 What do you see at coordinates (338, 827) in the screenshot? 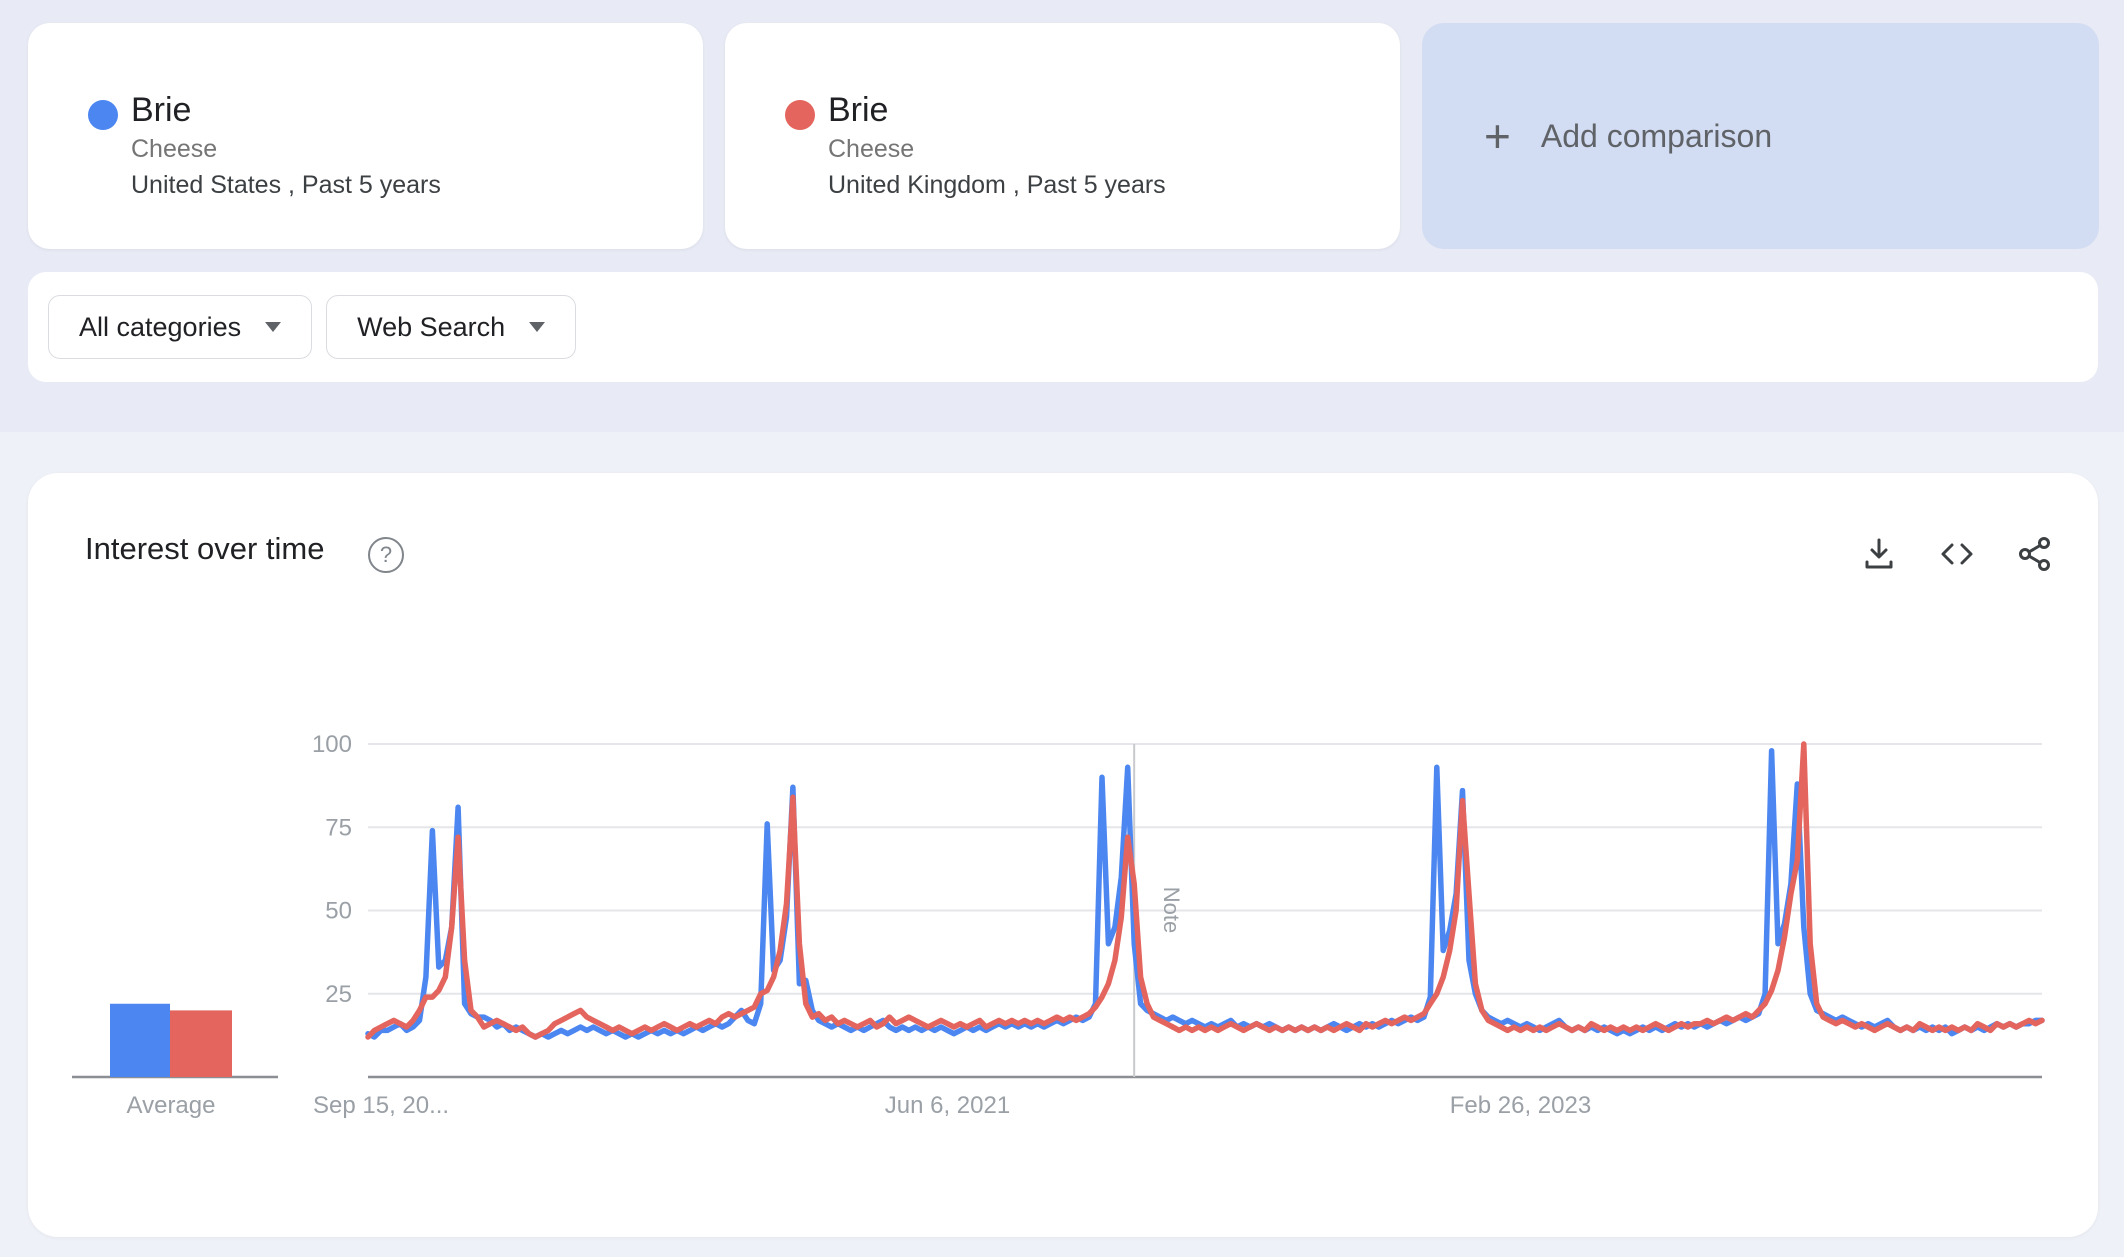
I see `y-axis-label: 75` at bounding box center [338, 827].